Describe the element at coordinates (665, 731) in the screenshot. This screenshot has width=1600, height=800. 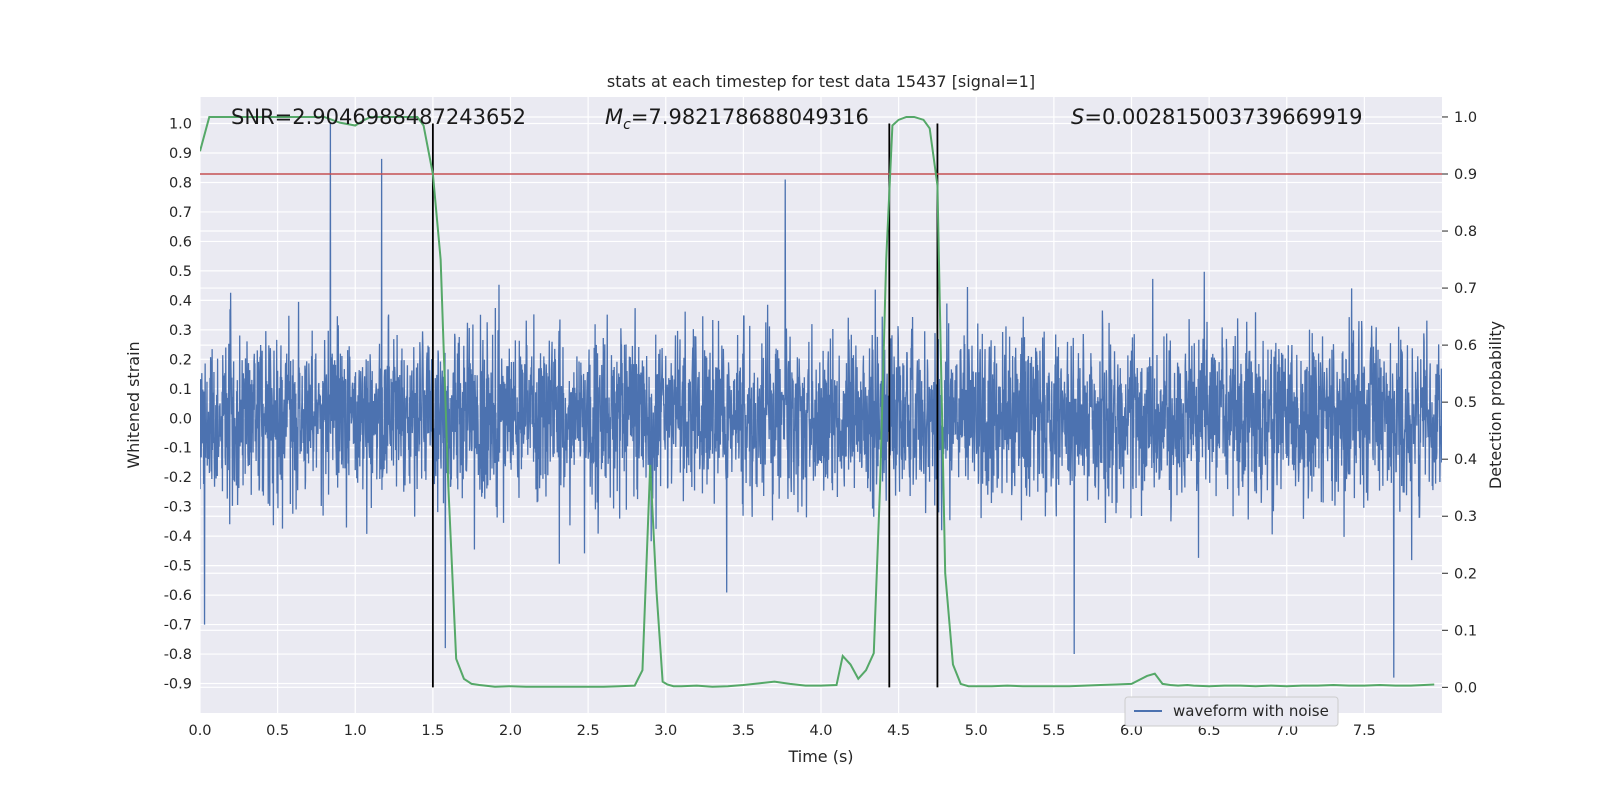
I see `x-tick-label: 3.0` at that location.